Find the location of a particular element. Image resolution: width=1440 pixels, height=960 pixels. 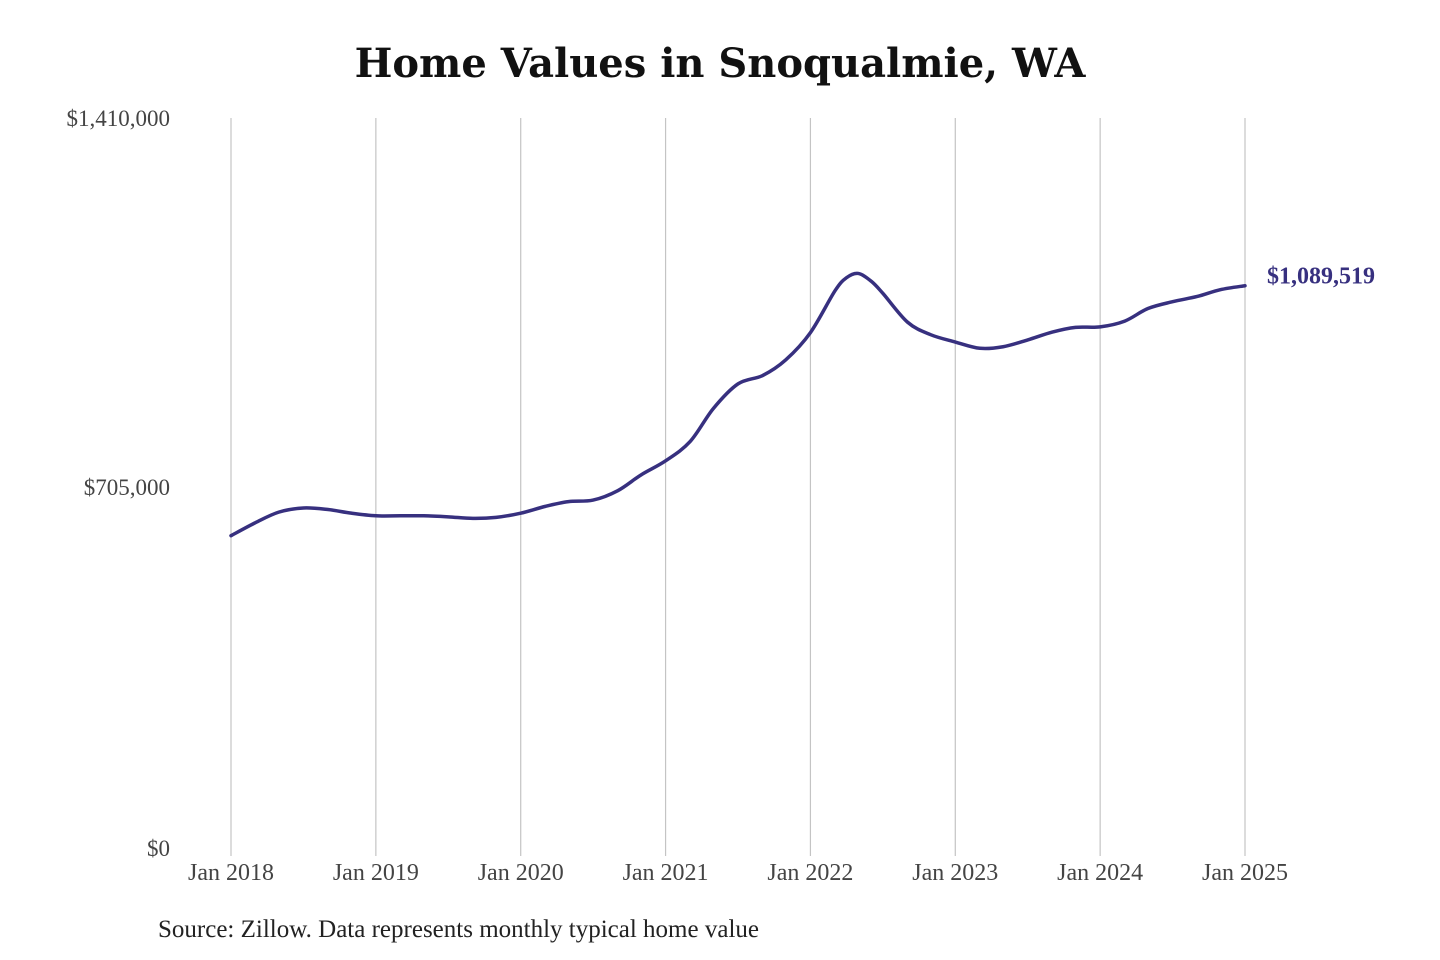

end-value-label: $1,089,519 is located at coordinates (1321, 277).